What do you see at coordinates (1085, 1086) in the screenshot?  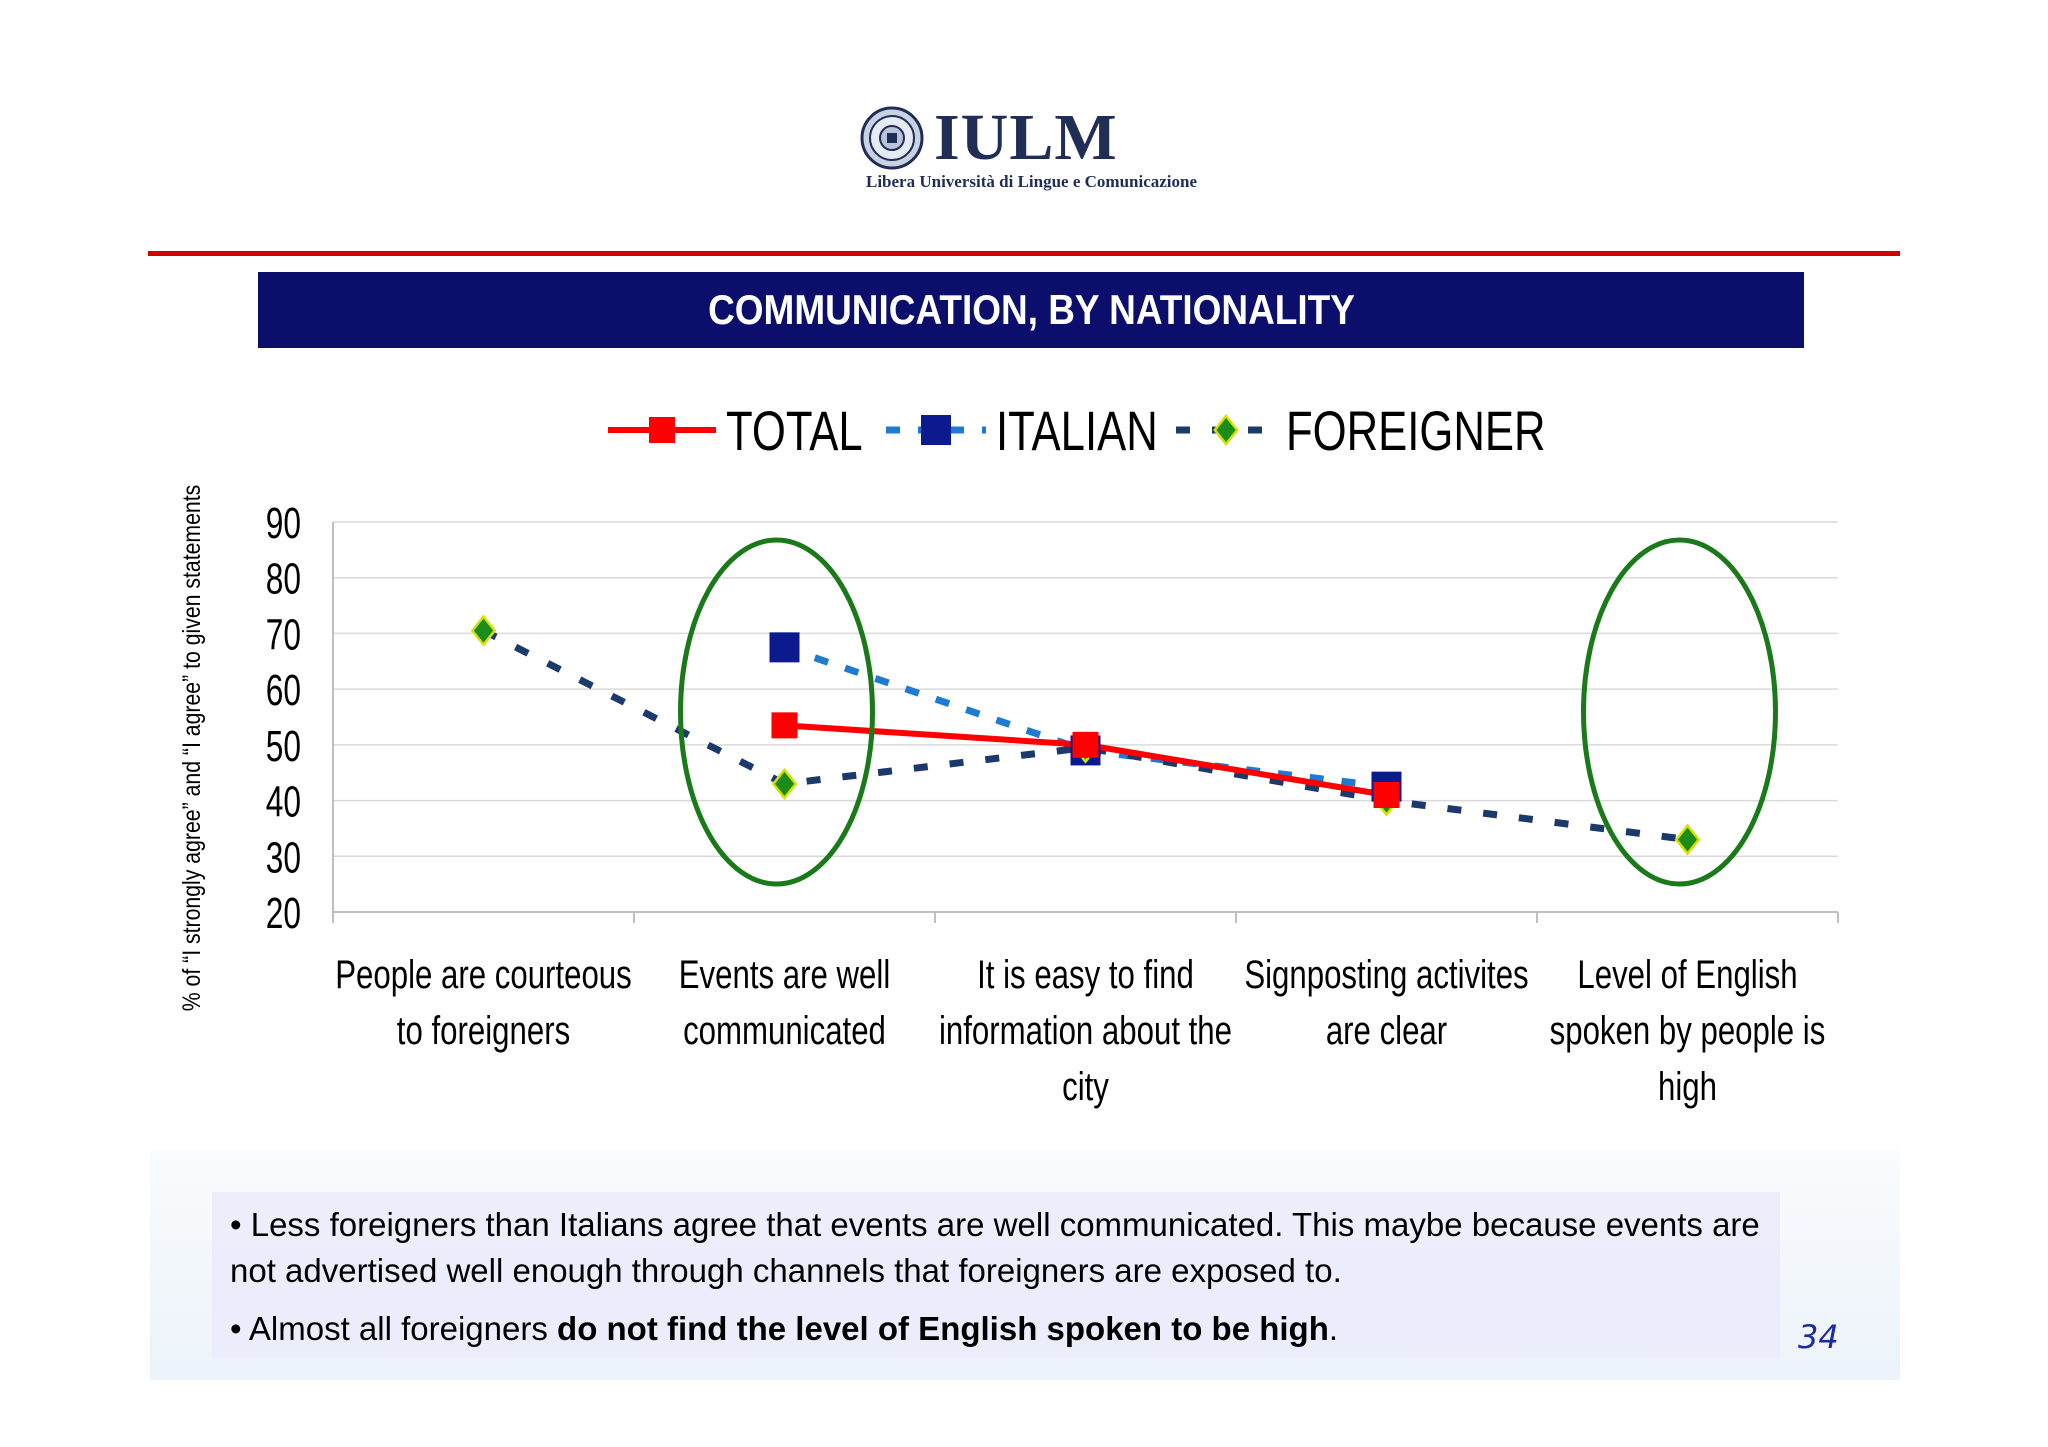 I see `x-category-label: city` at bounding box center [1085, 1086].